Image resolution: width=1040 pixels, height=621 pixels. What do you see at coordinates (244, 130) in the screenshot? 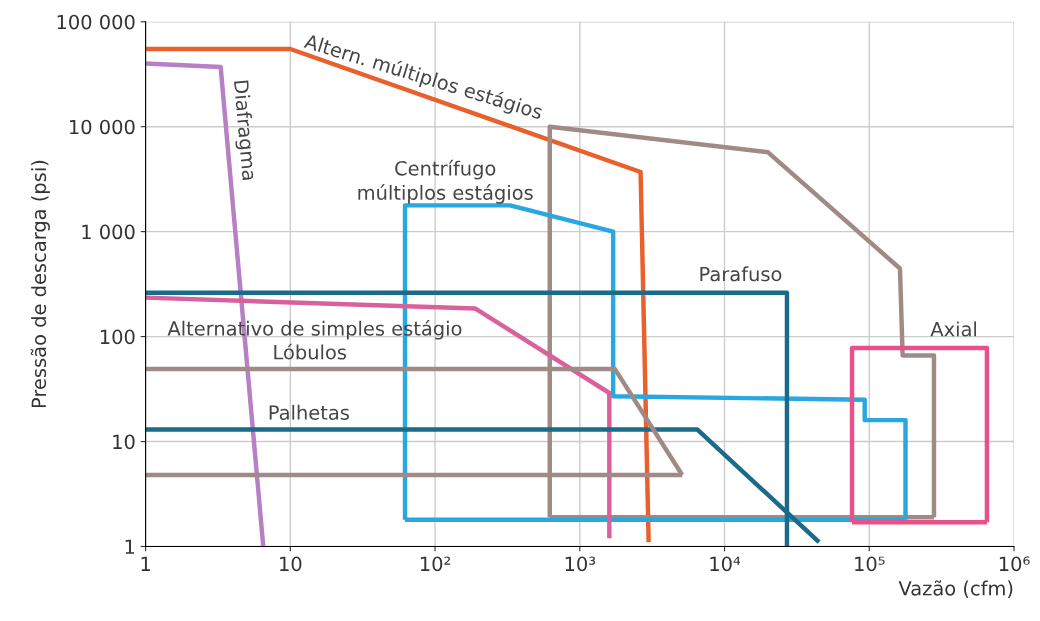
I see `text: Diafragma` at bounding box center [244, 130].